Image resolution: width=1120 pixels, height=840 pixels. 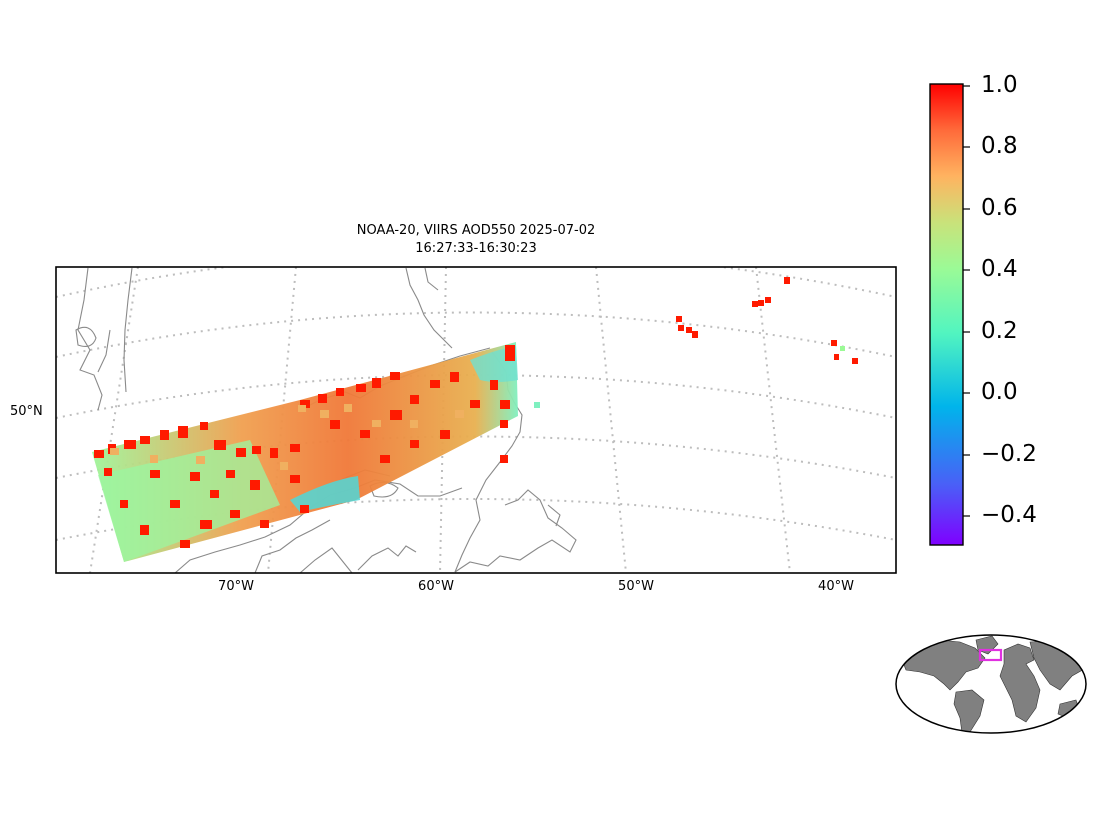 I want to click on map-subtitle: 16:27:33-16:30:23, so click(x=476, y=248).